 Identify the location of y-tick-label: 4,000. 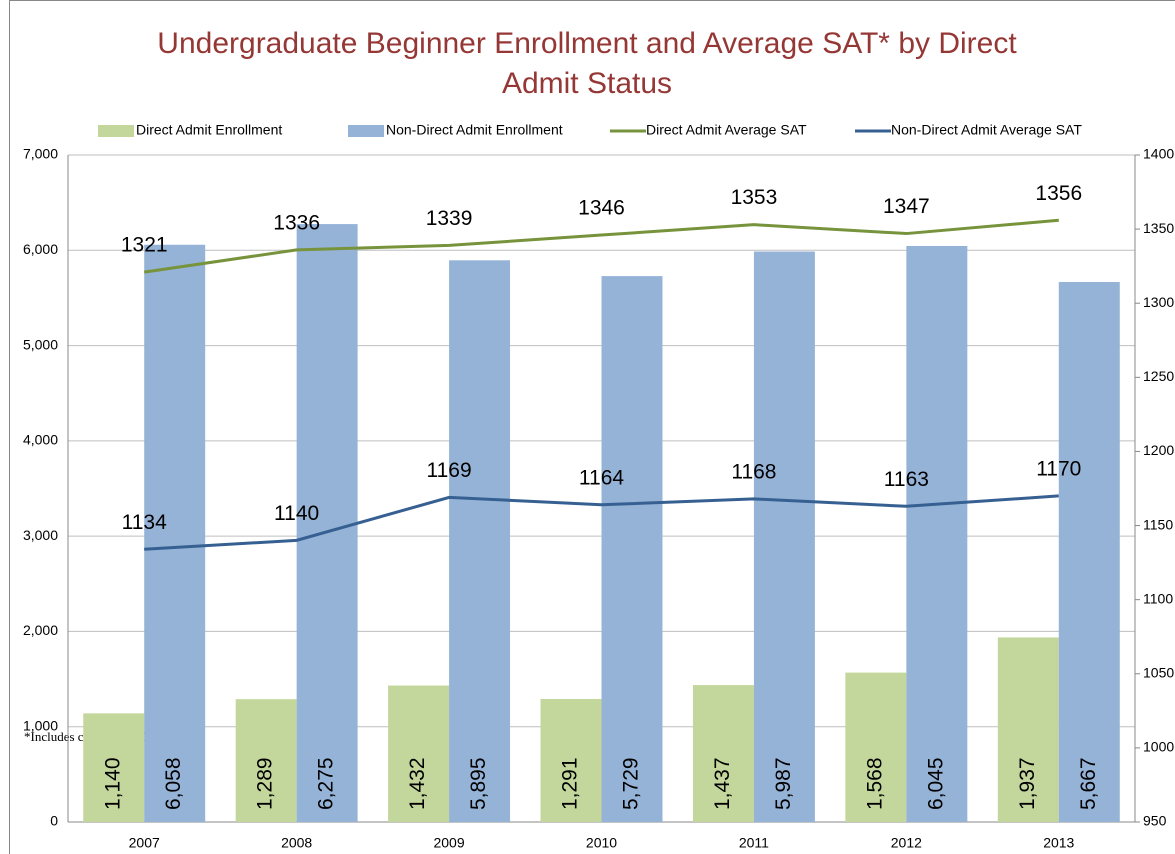
(40, 440).